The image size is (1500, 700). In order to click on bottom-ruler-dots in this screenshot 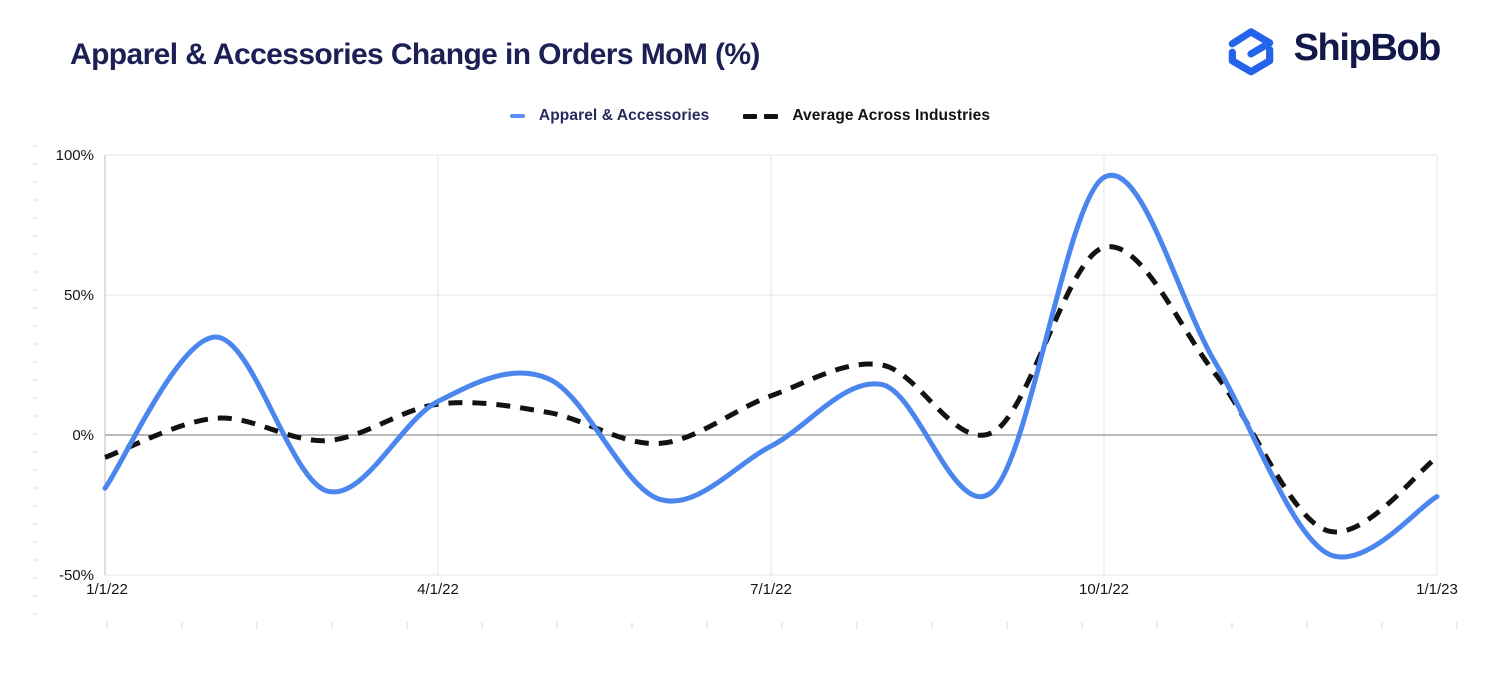, I will do `click(786, 625)`.